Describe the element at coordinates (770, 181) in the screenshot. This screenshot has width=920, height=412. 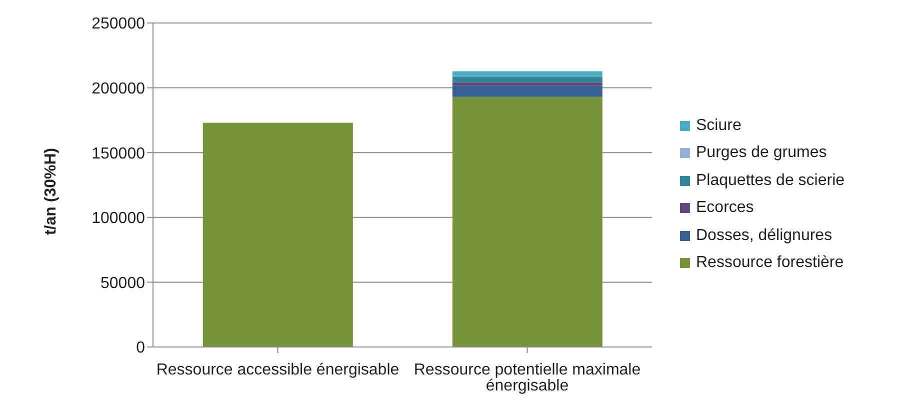
I see `legend-label: Plaquettes de scierie` at that location.